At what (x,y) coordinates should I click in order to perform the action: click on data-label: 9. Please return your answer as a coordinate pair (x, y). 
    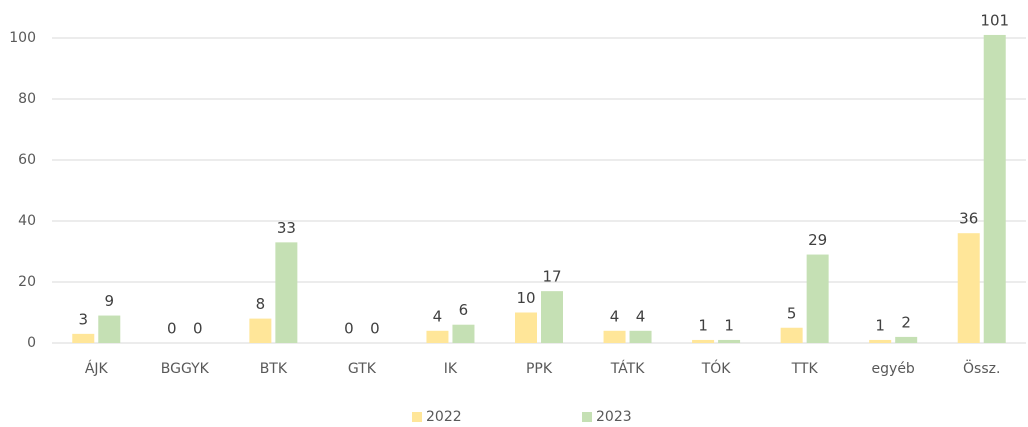
    Looking at the image, I should click on (109, 301).